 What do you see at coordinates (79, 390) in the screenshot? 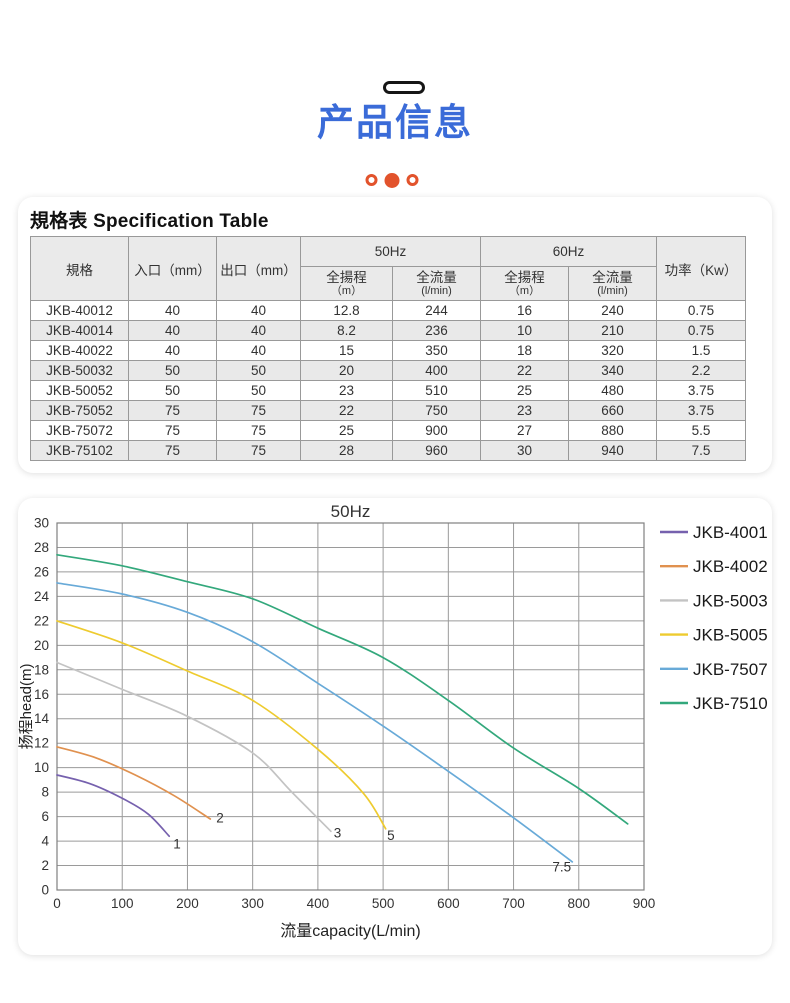
I see `model-cell: JKB-50052` at bounding box center [79, 390].